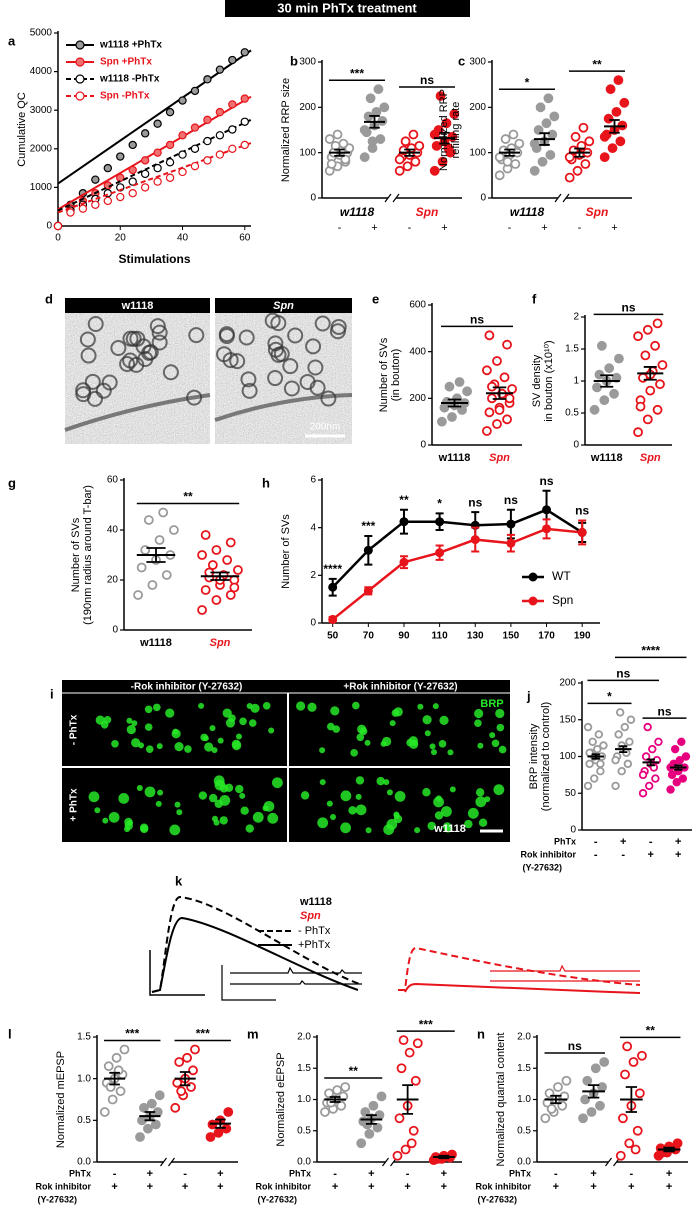 This screenshot has height=1221, width=695. Describe the element at coordinates (477, 62) in the screenshot. I see `y-tick-label: 300` at that location.